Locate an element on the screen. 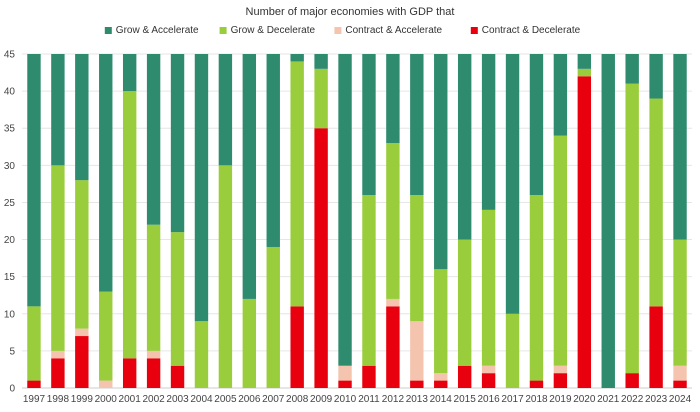 This screenshot has height=412, width=700. x-tick-label: 2002 is located at coordinates (153, 399).